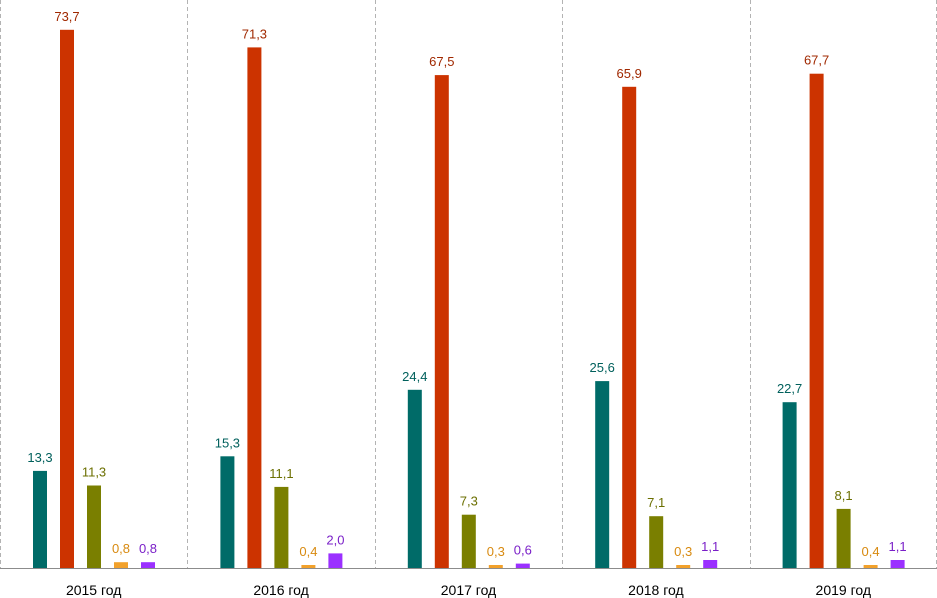 The height and width of the screenshot is (598, 937). I want to click on data-label: 8,1, so click(844, 495).